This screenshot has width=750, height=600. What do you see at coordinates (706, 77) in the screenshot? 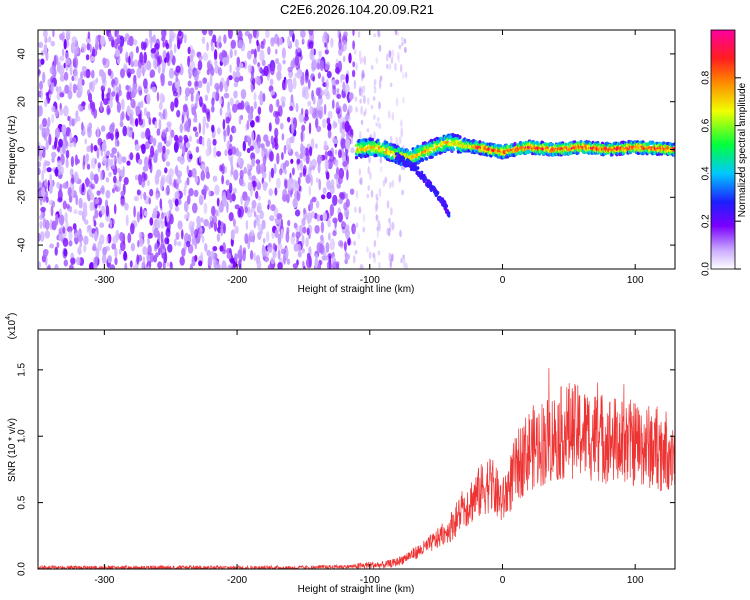
I see `colorbar-tick-label: 0.8` at bounding box center [706, 77].